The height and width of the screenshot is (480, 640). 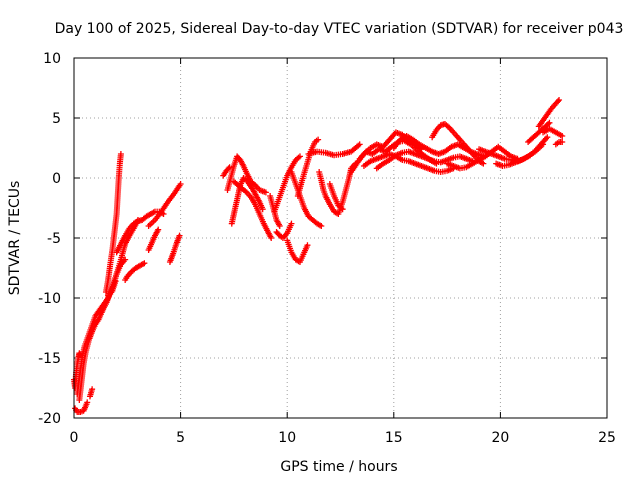 I want to click on y-tick-label: 10, so click(x=52, y=59).